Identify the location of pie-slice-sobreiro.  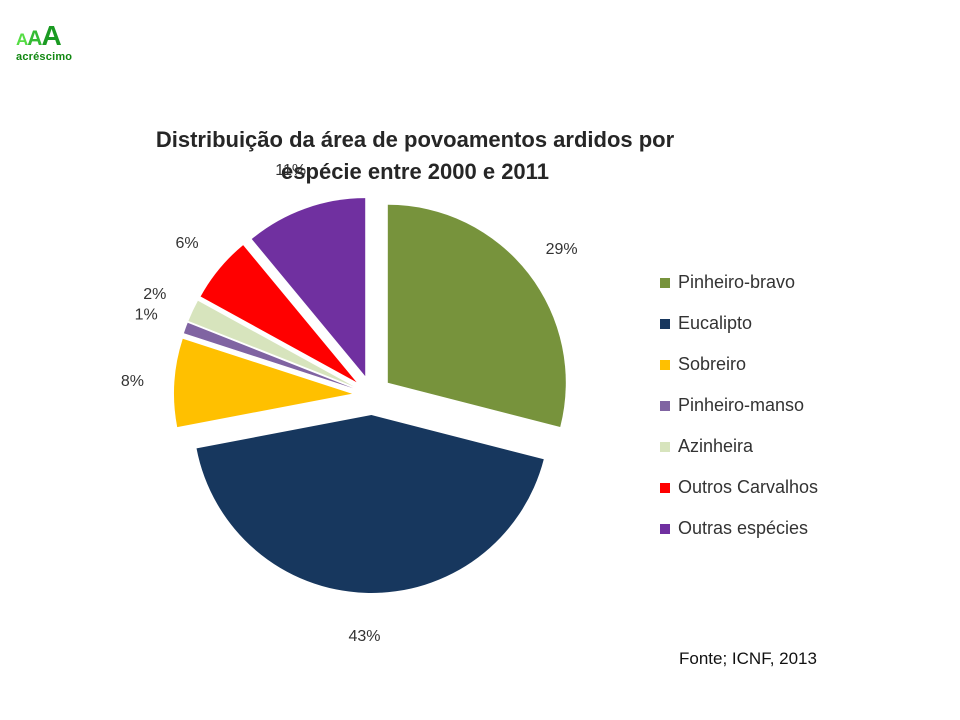
(263, 383).